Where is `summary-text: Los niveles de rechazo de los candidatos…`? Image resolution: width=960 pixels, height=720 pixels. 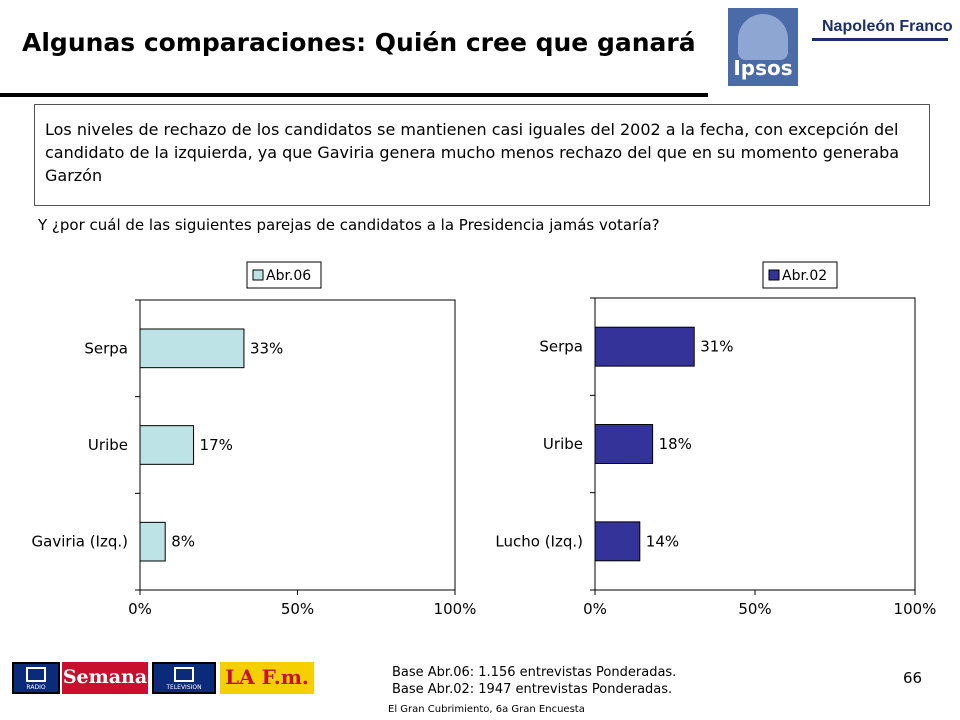 summary-text: Los niveles de rechazo de los candidatos… is located at coordinates (472, 152).